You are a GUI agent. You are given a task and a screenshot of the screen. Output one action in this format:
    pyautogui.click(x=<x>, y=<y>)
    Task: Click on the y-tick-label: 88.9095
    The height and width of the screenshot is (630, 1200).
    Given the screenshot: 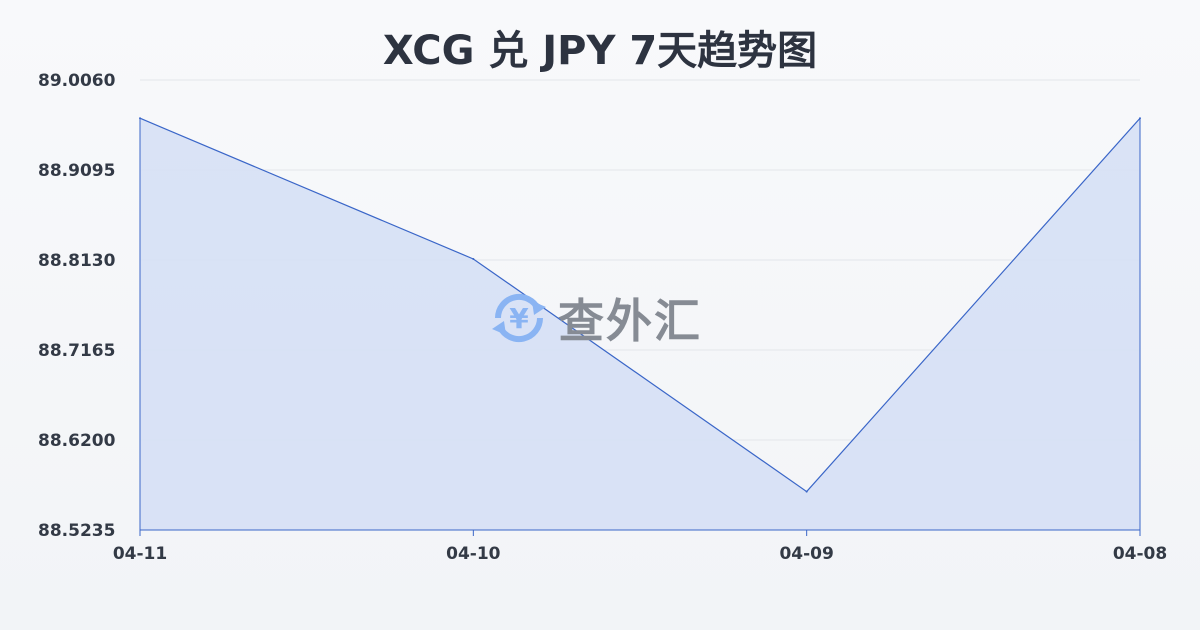 What is the action you would take?
    pyautogui.click(x=76, y=171)
    